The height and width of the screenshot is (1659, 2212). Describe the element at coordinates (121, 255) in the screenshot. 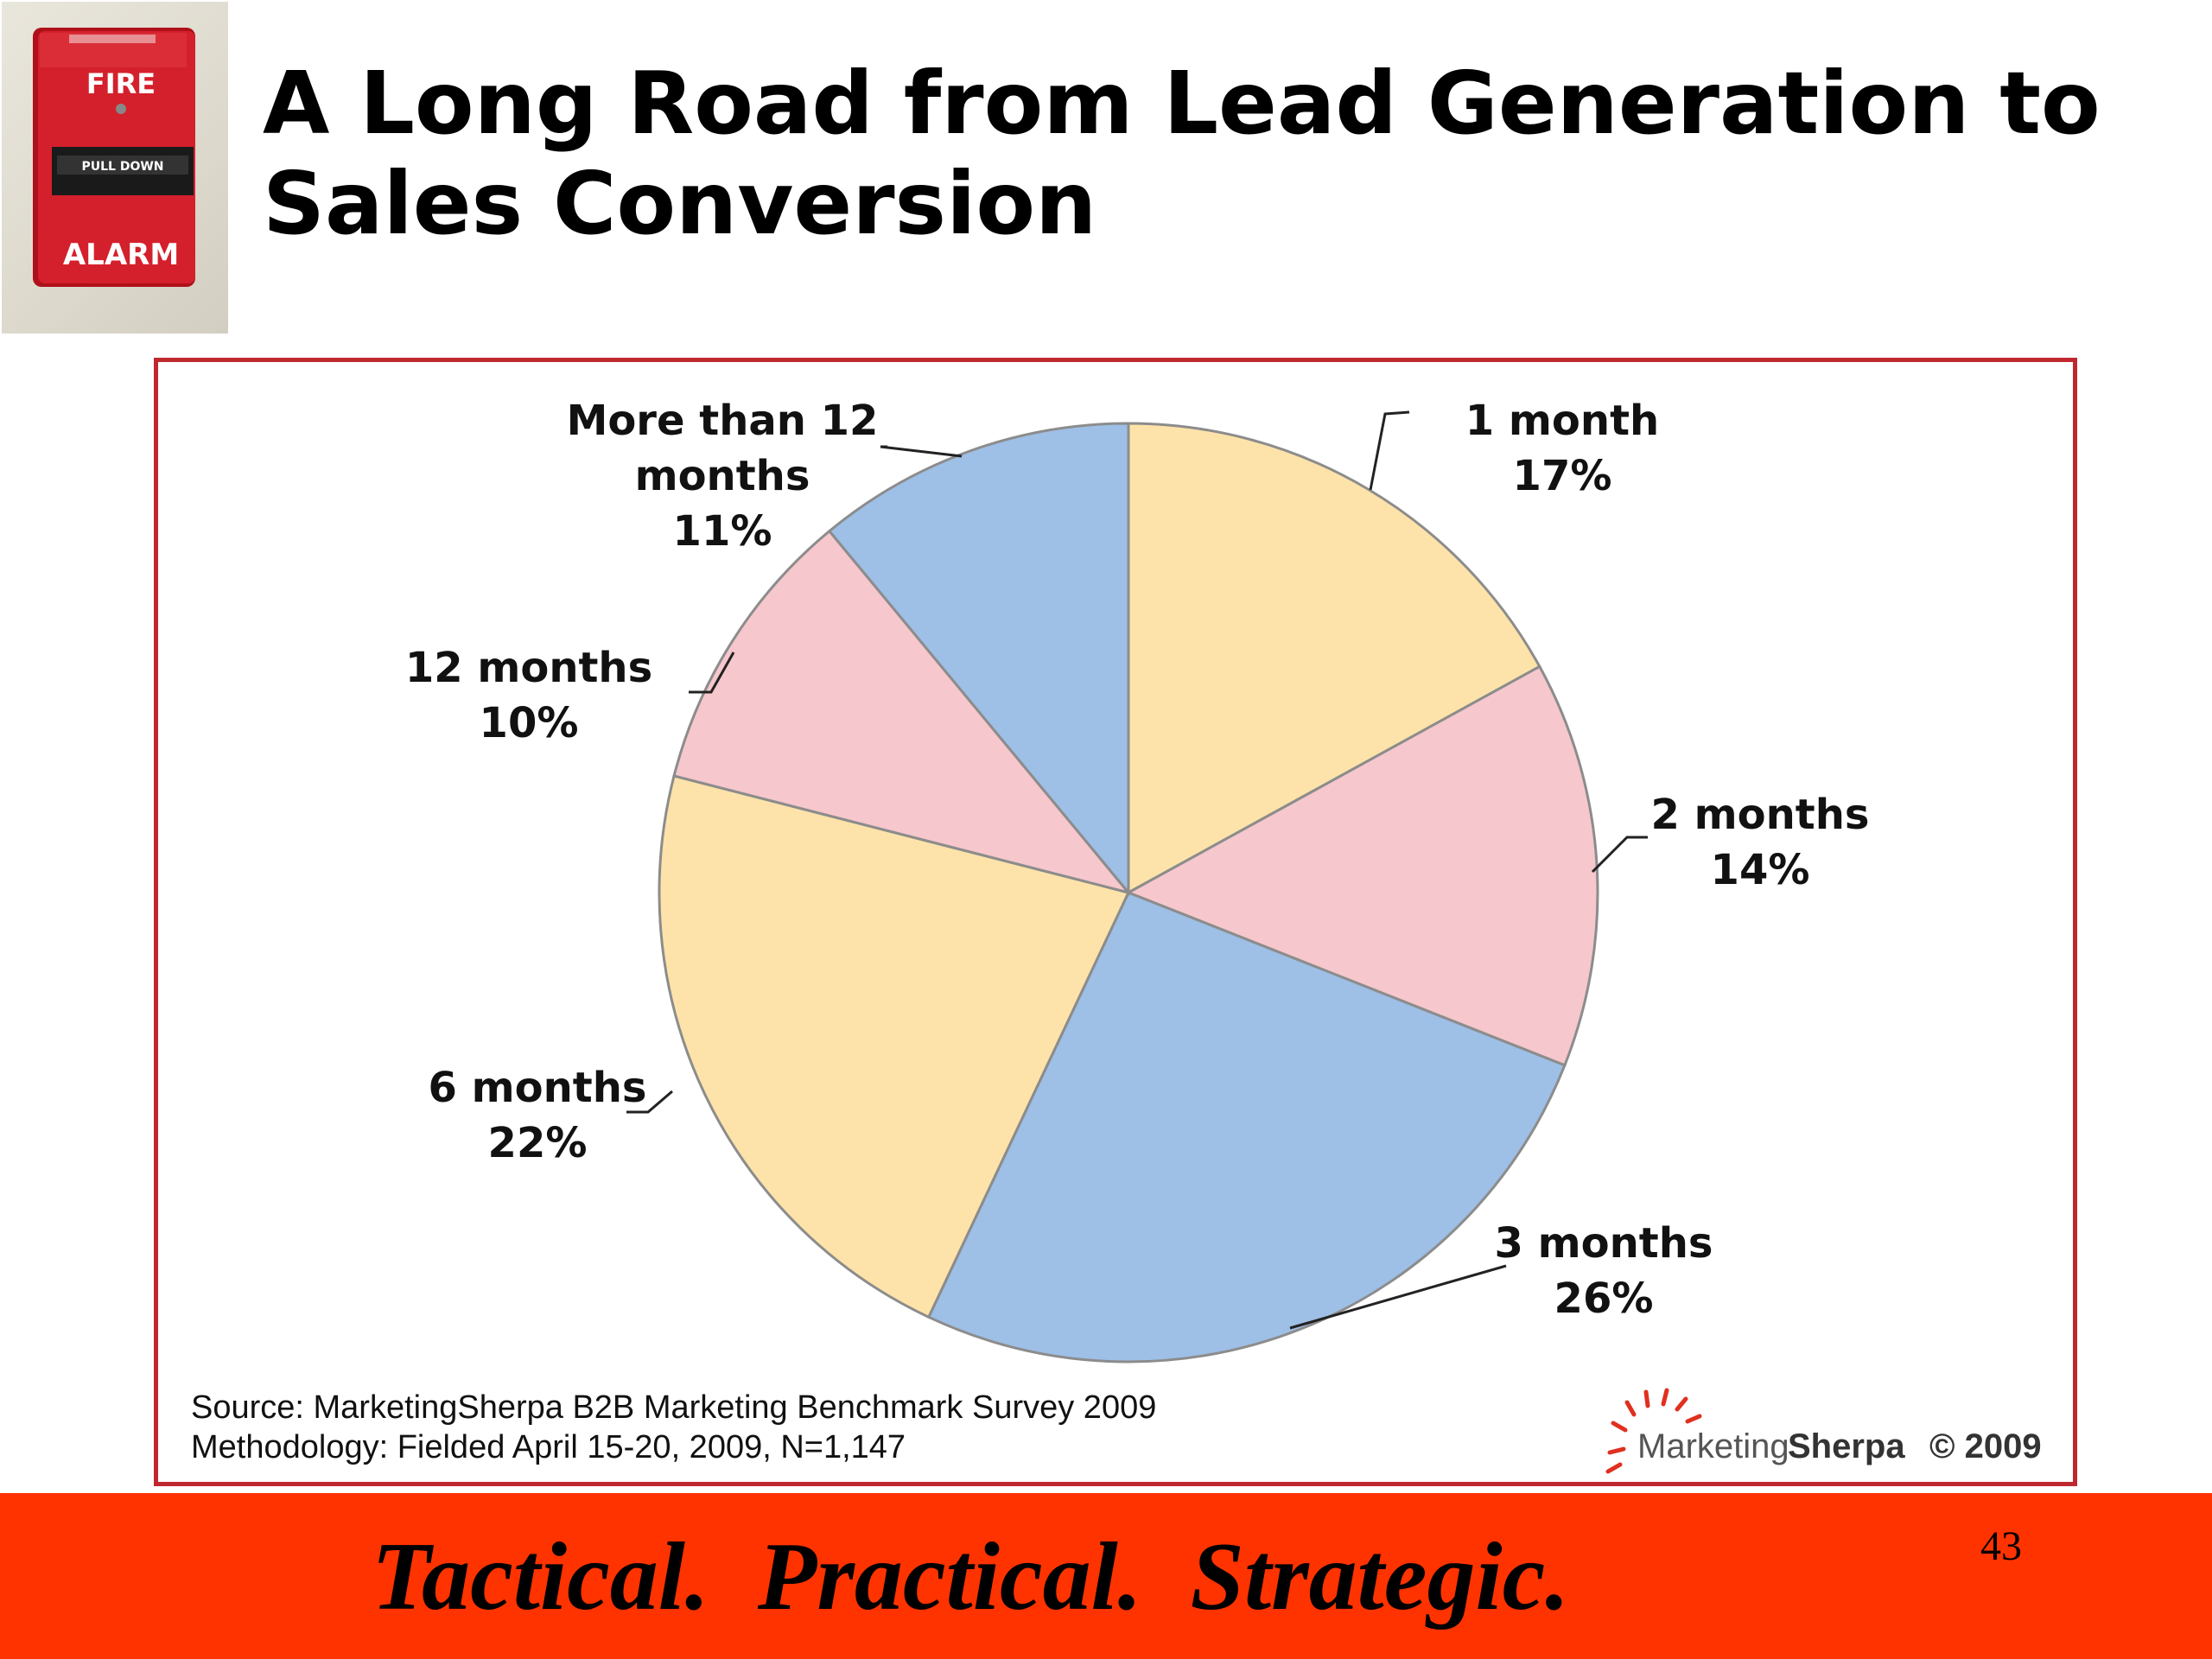

I see `alarm-label: ALARM` at that location.